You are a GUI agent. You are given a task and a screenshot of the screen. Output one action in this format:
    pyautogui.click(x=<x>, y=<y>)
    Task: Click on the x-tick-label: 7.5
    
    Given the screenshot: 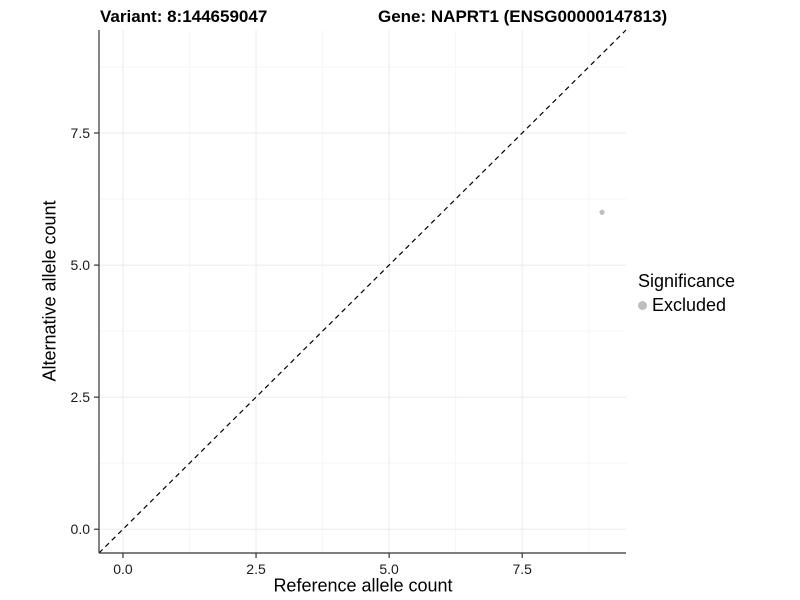 What is the action you would take?
    pyautogui.click(x=522, y=569)
    